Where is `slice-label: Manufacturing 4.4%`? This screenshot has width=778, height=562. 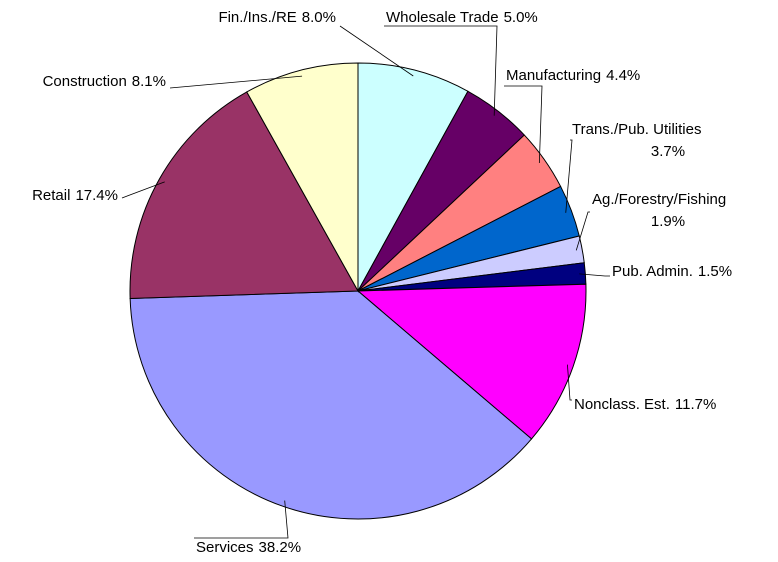
slice-label: Manufacturing 4.4% is located at coordinates (573, 75).